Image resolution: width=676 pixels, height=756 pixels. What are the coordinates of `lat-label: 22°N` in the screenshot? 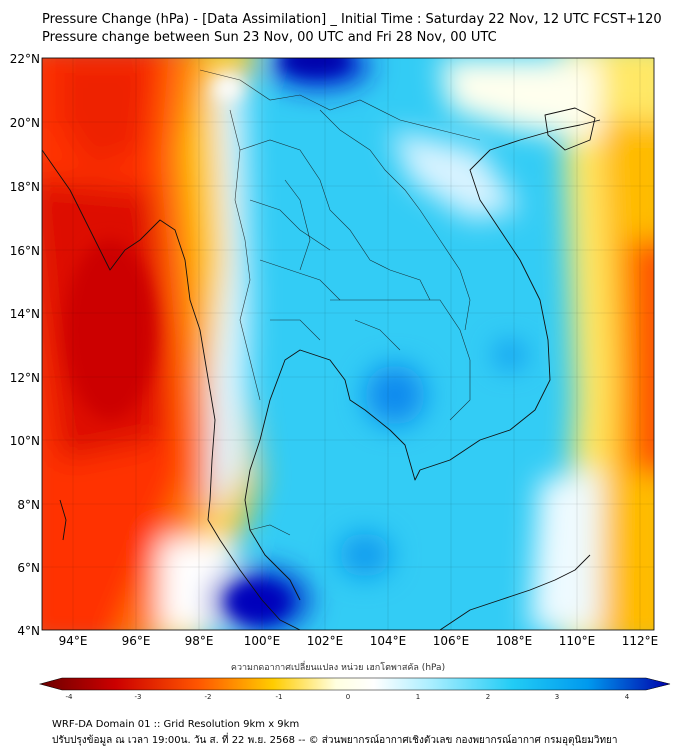 It's located at (25, 59).